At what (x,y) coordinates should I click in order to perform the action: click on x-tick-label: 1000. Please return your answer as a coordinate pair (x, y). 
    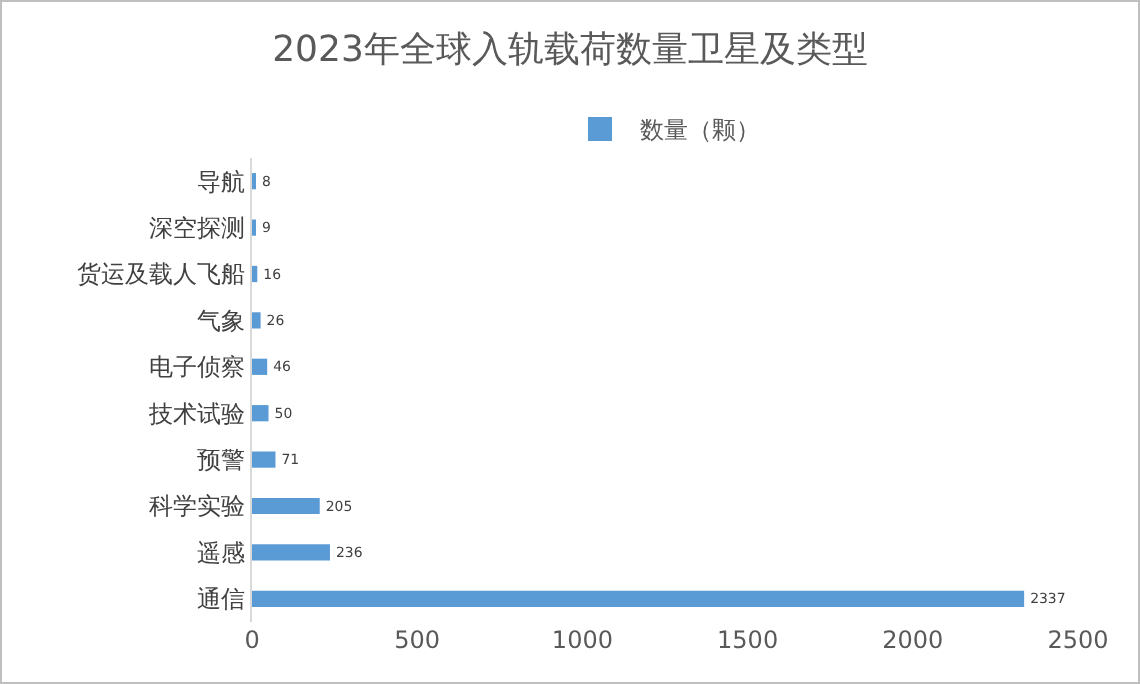
    Looking at the image, I should click on (582, 640).